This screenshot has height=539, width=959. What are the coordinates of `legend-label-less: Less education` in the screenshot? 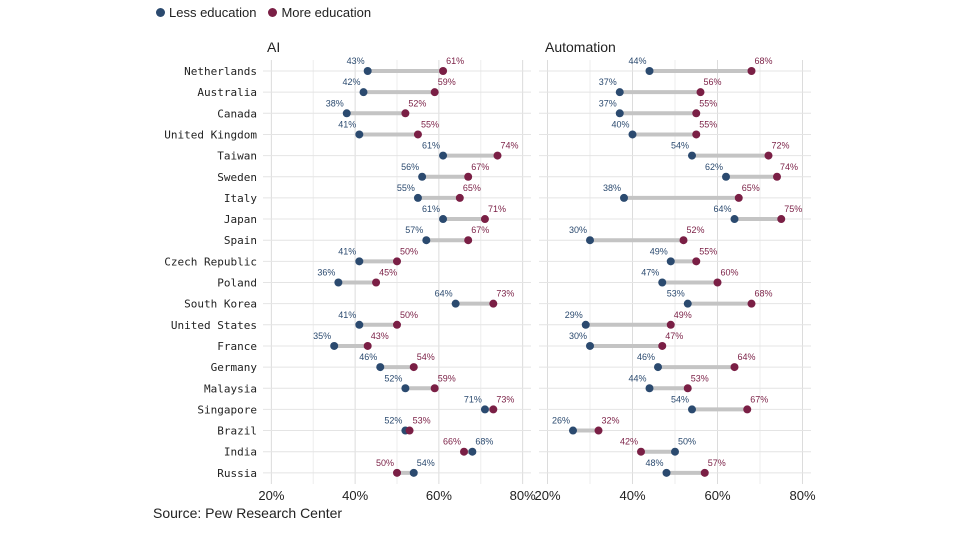 It's located at (213, 12).